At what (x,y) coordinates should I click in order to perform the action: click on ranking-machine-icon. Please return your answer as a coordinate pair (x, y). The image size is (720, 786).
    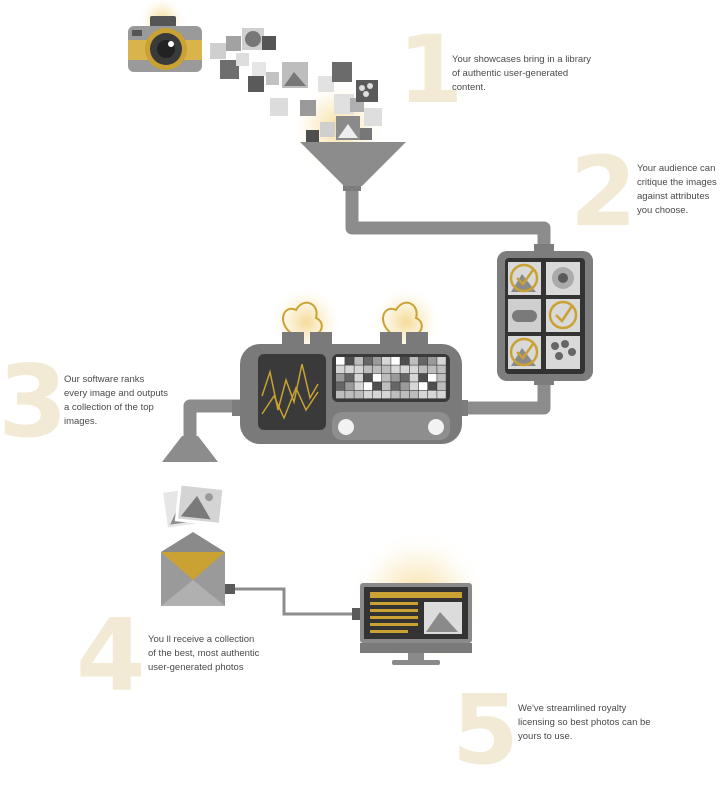
    Looking at the image, I should click on (351, 372).